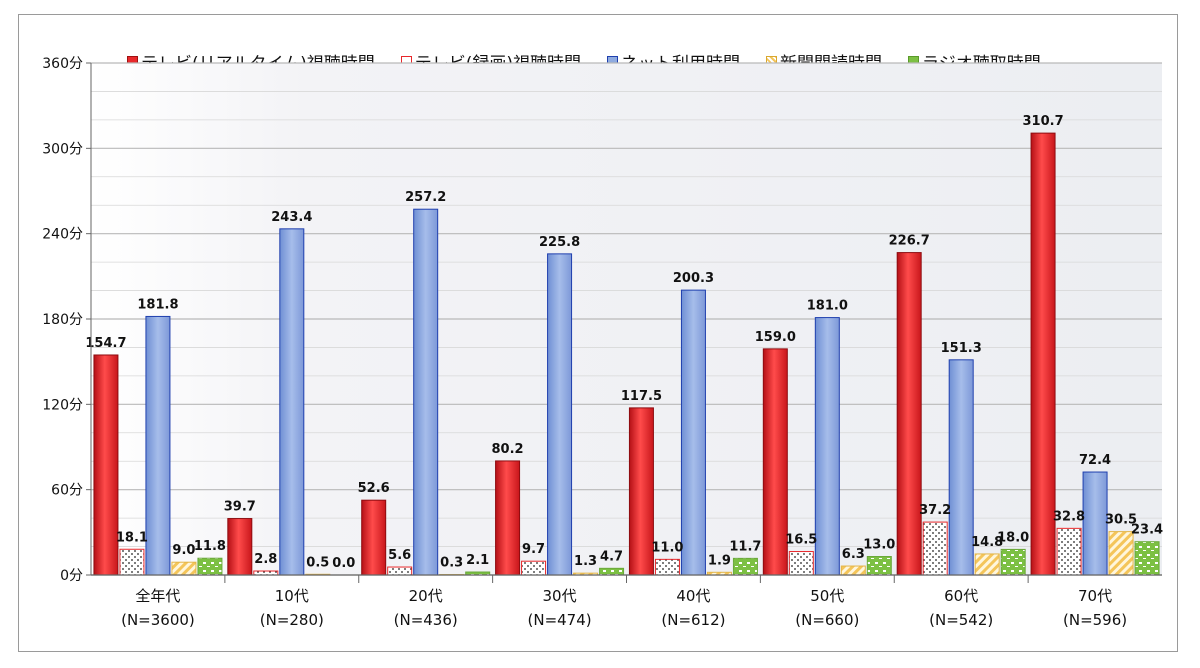 The image size is (1200, 668). Describe the element at coordinates (157, 304) in the screenshot. I see `data-label: 181.8` at that location.